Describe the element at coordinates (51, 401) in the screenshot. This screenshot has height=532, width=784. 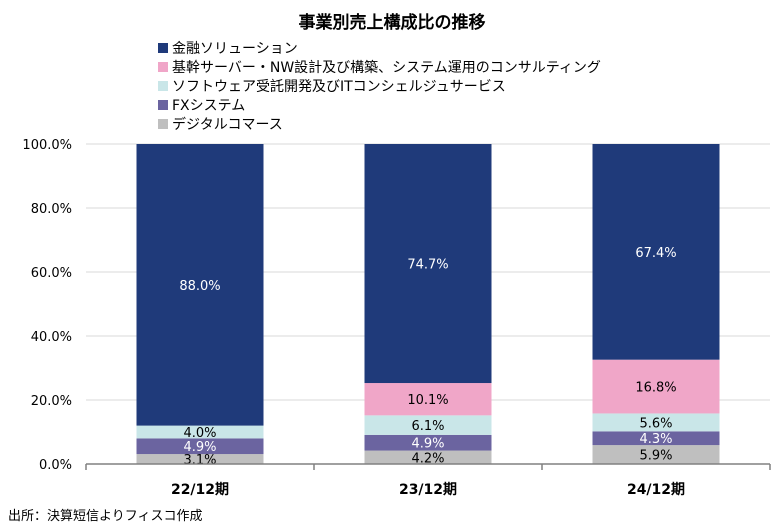
I see `y-tick-label: 20.0%` at that location.